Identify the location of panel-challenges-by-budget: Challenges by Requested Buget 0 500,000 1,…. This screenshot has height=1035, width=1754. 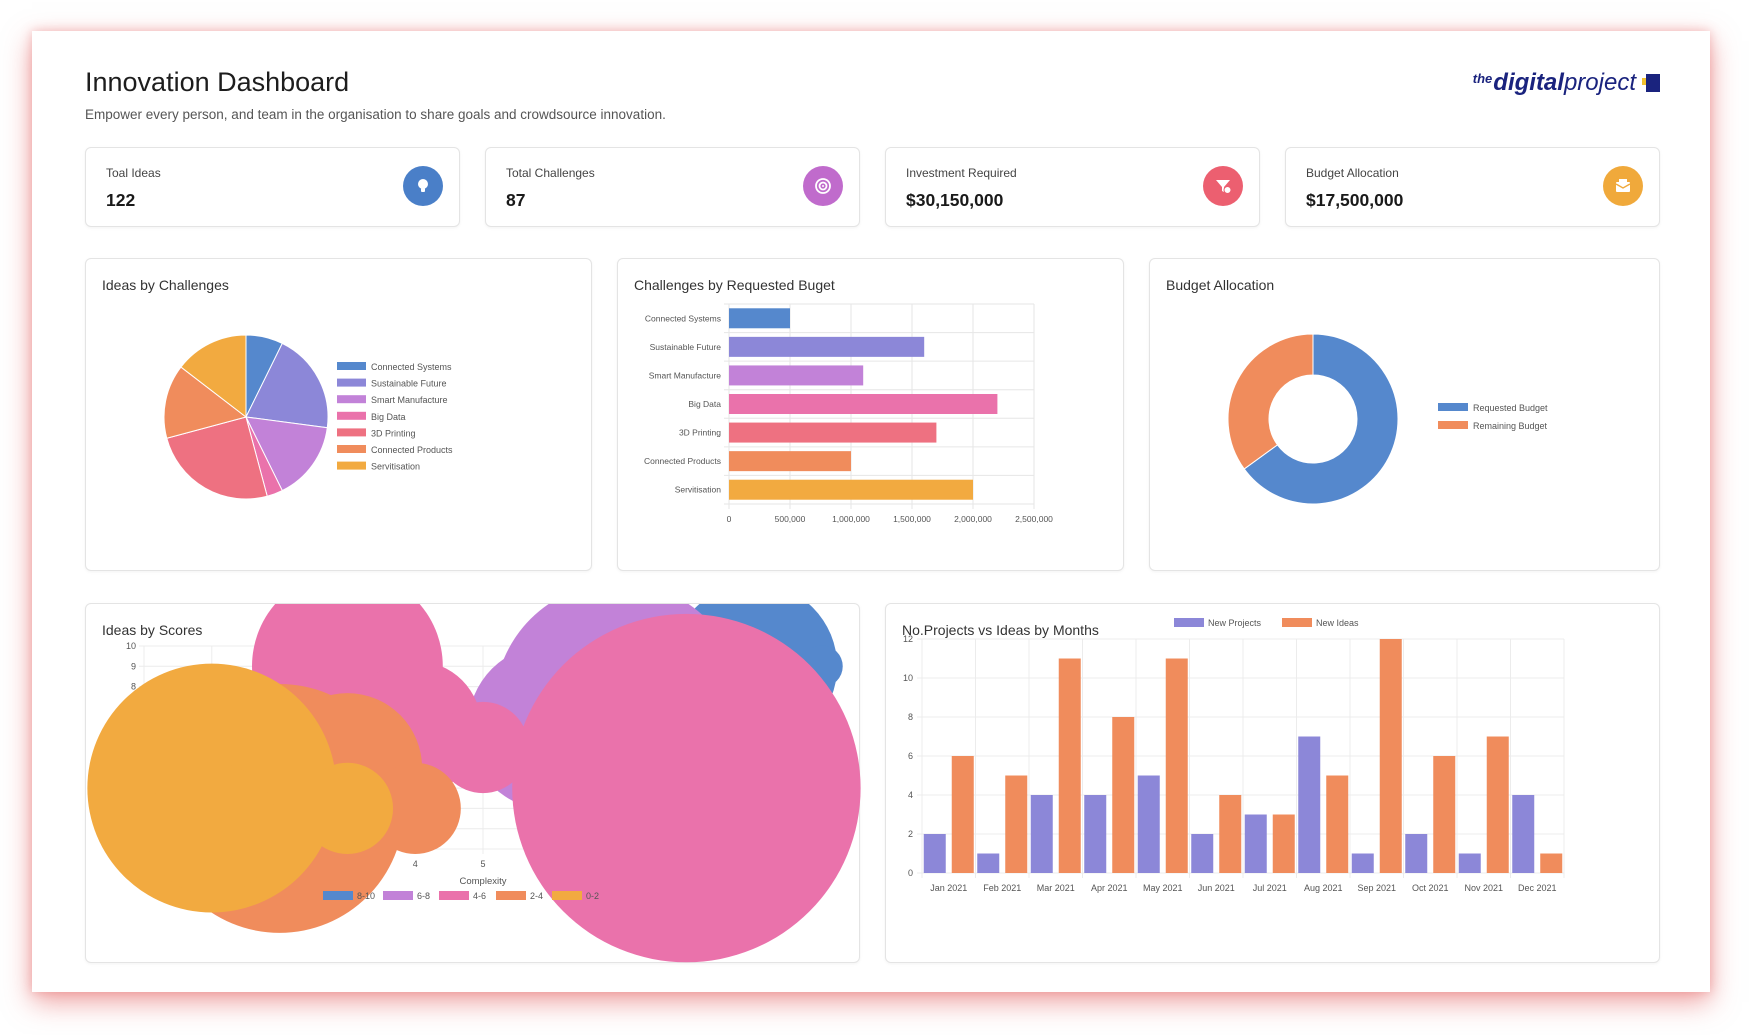
(870, 414).